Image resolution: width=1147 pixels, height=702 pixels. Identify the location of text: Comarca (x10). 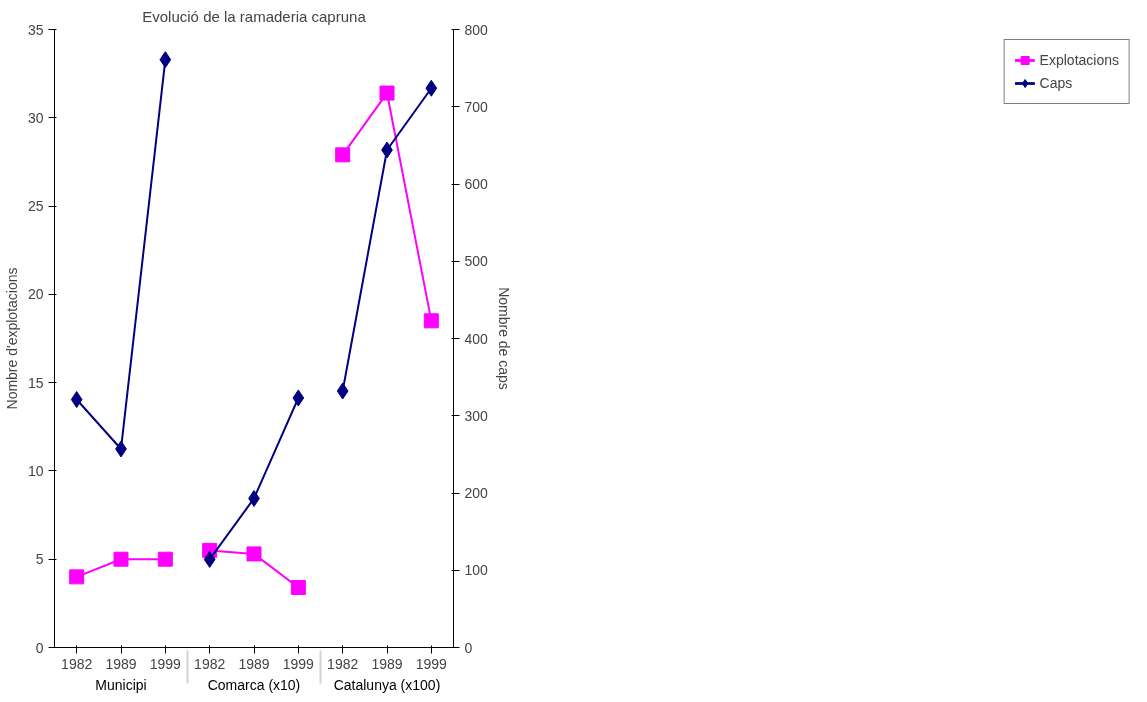
(254, 684).